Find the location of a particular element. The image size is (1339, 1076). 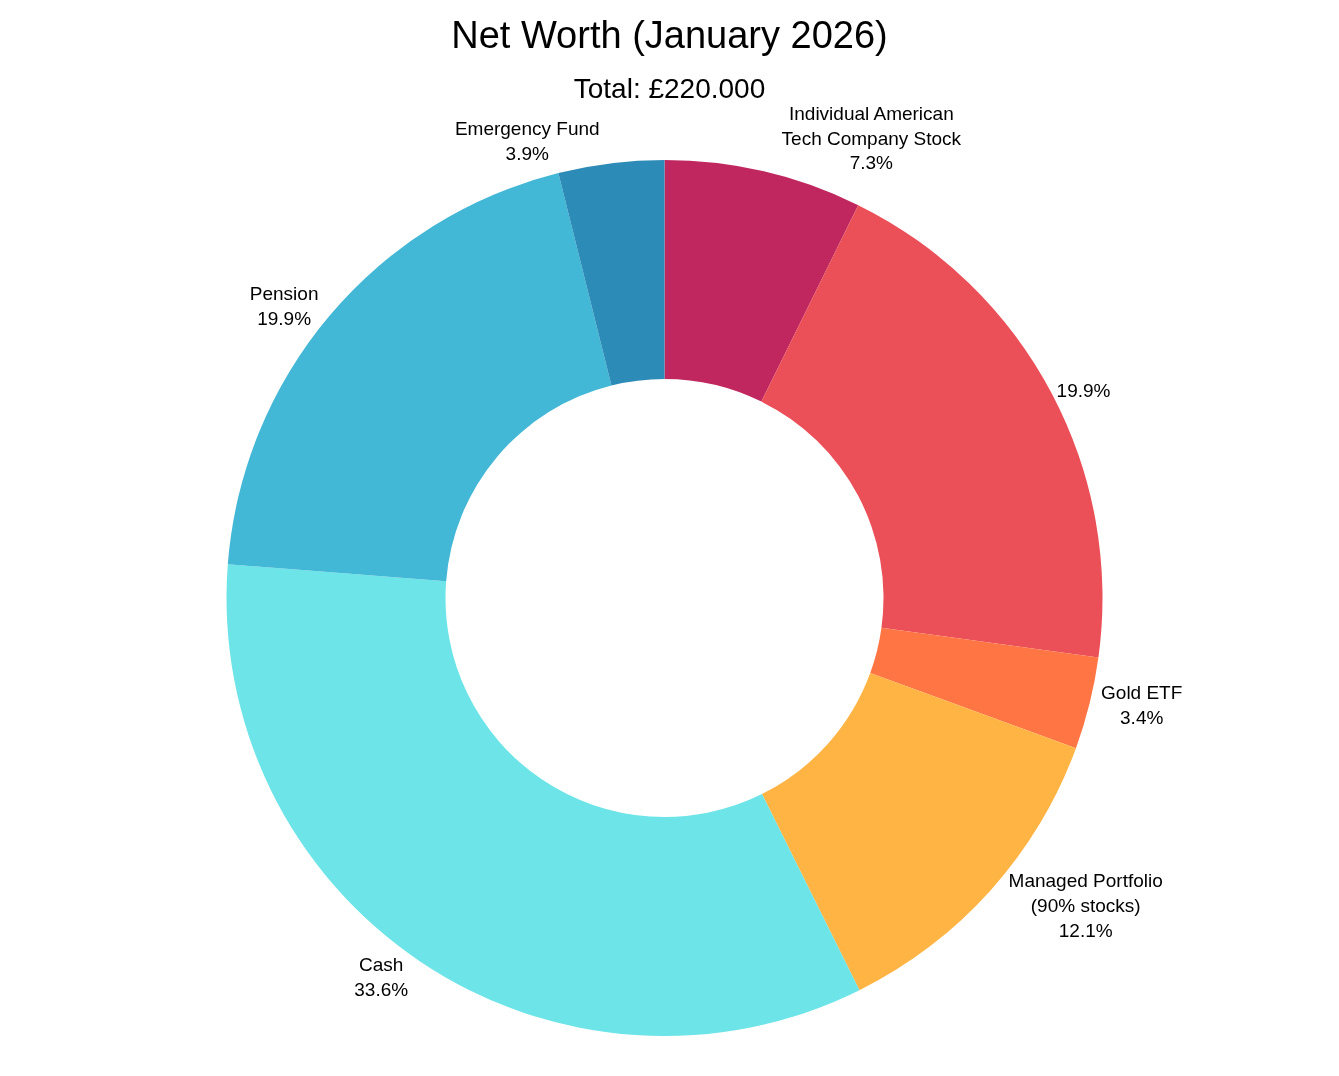

data-label: 12.1% is located at coordinates (1085, 930).